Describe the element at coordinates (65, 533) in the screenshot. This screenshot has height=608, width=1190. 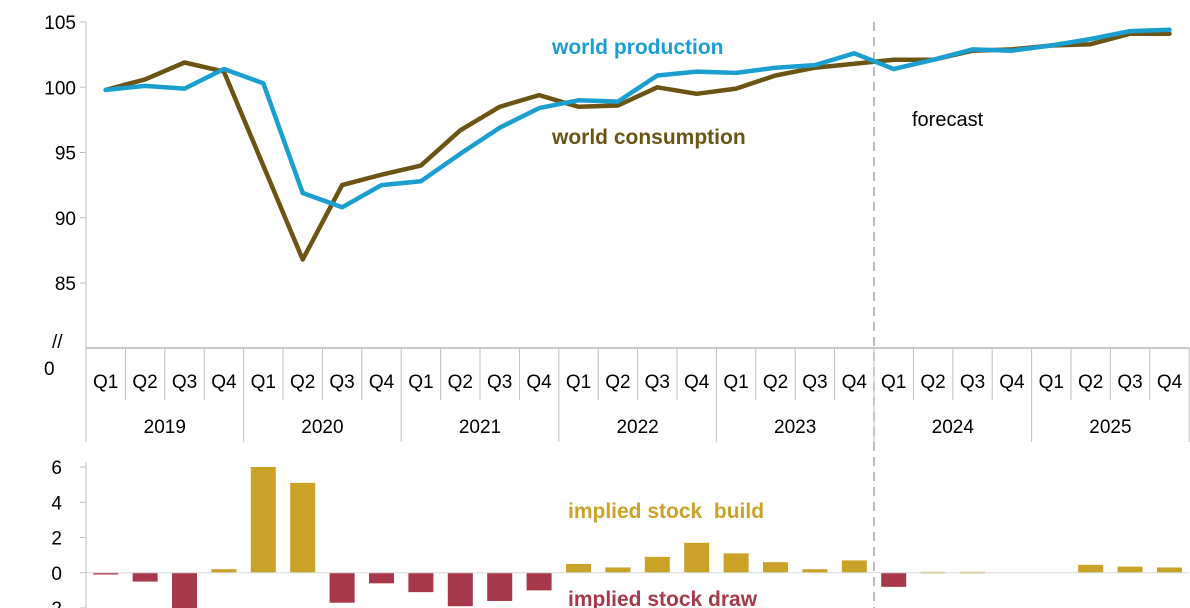
I see `bar-y-axis-ticks: -2 0 2 4 6` at that location.